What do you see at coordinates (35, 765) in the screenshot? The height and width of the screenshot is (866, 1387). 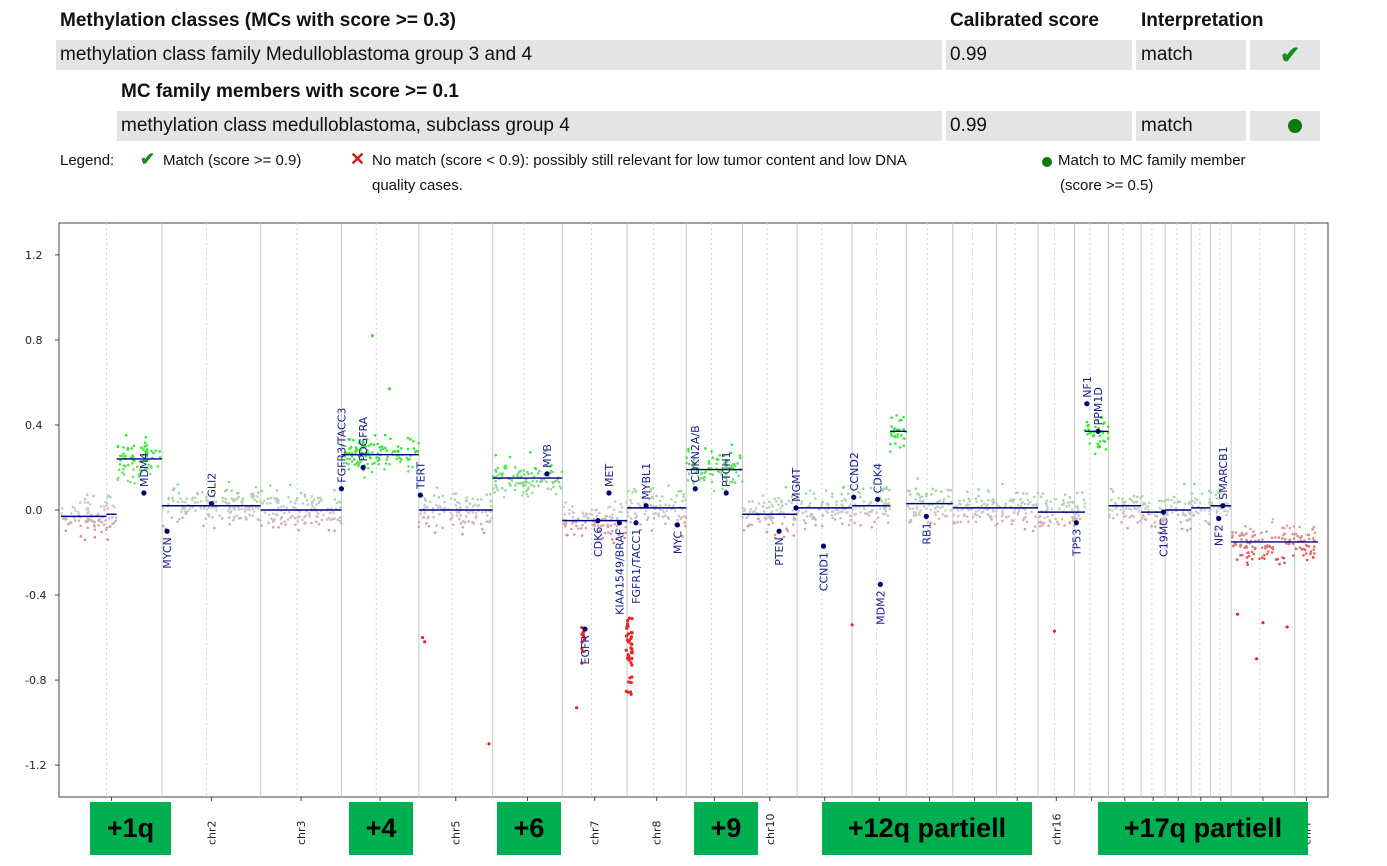 I see `y-tick-label: -1.2` at bounding box center [35, 765].